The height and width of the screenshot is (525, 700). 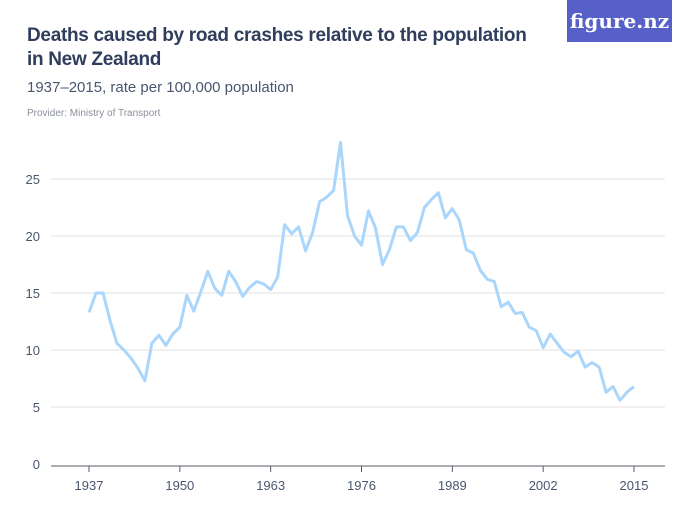 I want to click on y-tick-label: 20, so click(x=33, y=236).